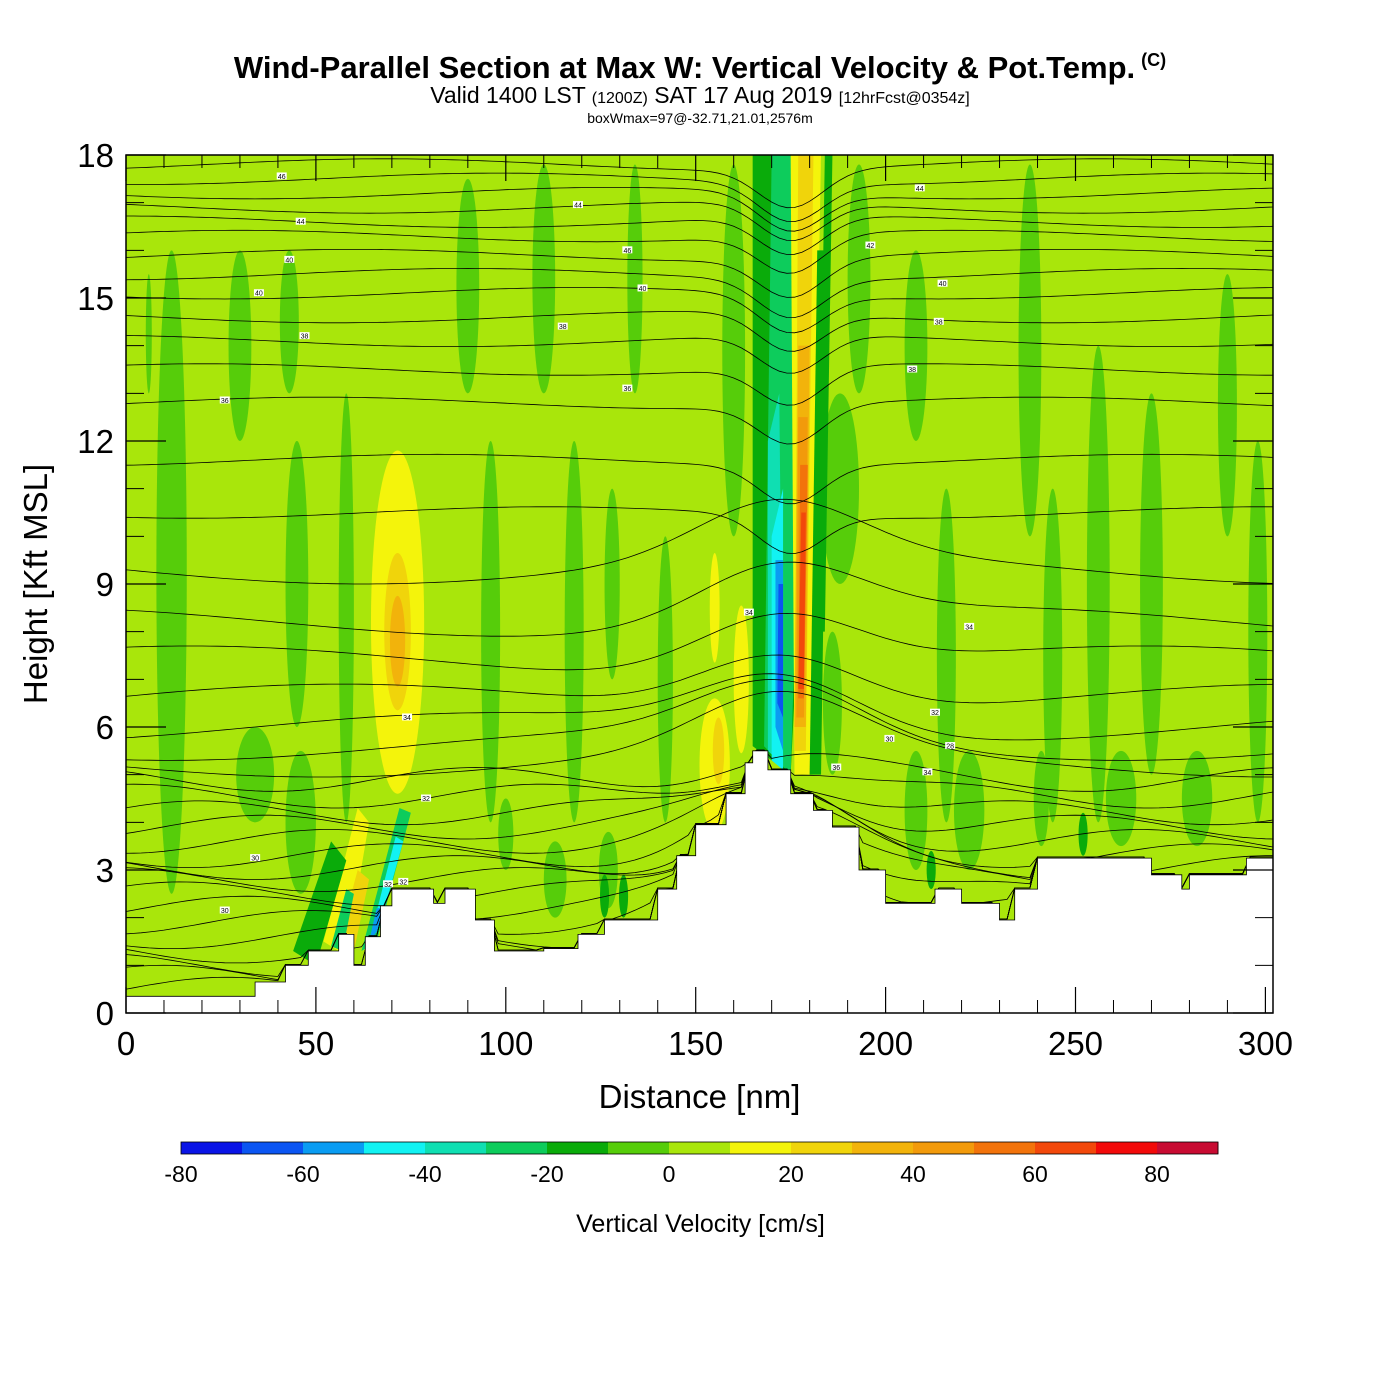 The height and width of the screenshot is (1400, 1400). What do you see at coordinates (695, 1043) in the screenshot?
I see `x-tick-label: 150` at bounding box center [695, 1043].